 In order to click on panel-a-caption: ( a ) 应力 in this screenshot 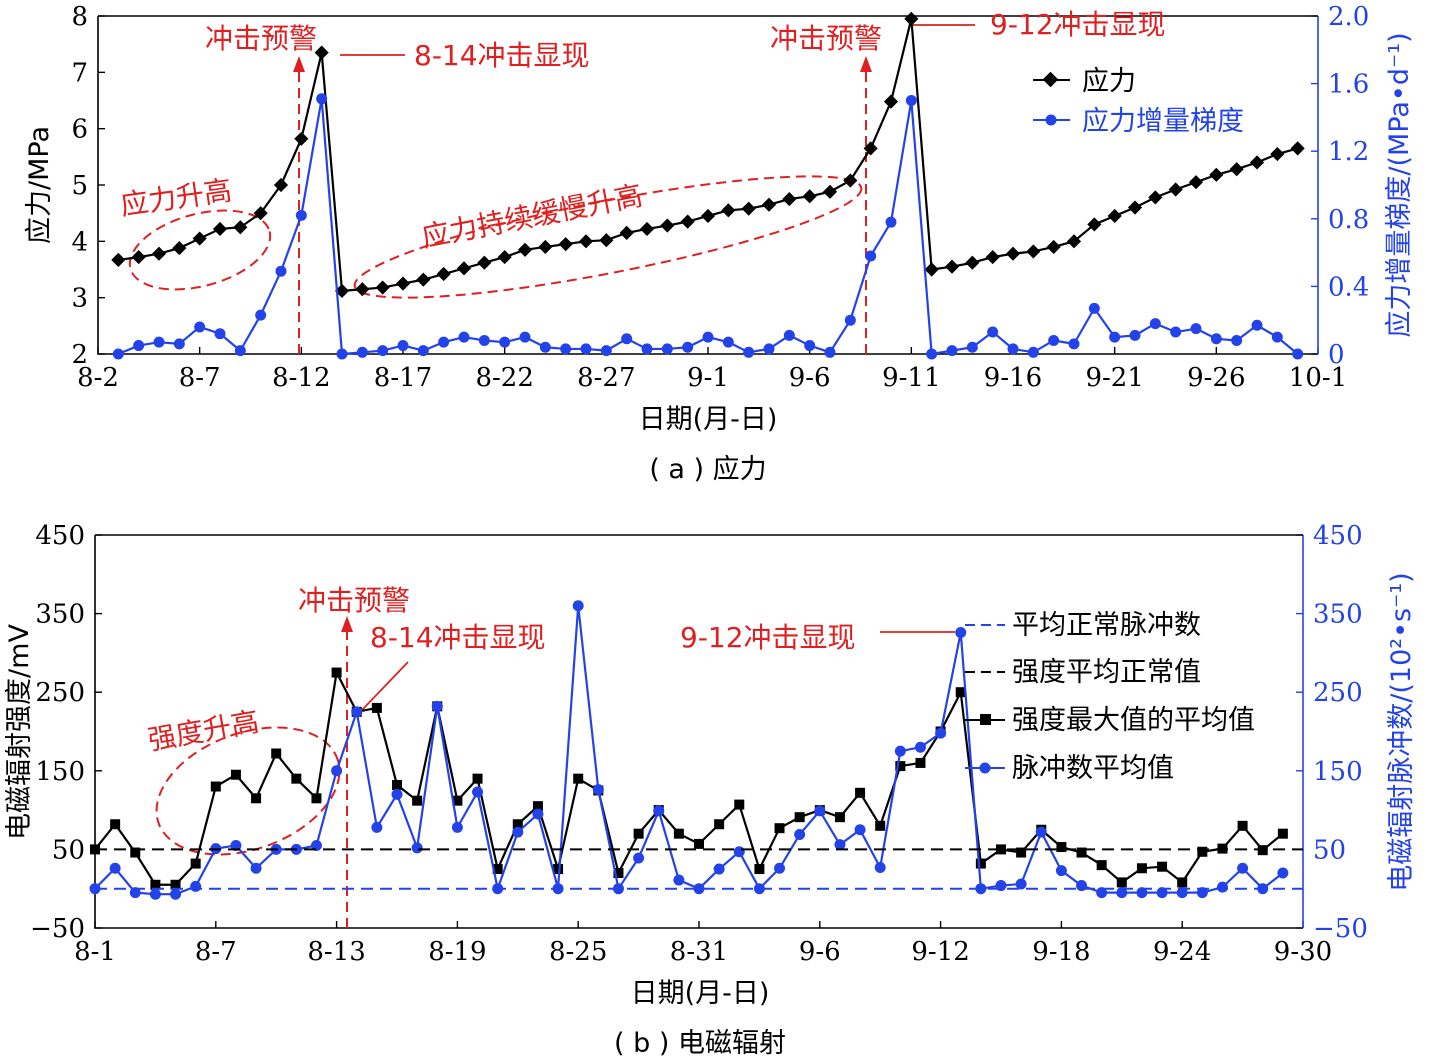, I will do `click(707, 469)`.